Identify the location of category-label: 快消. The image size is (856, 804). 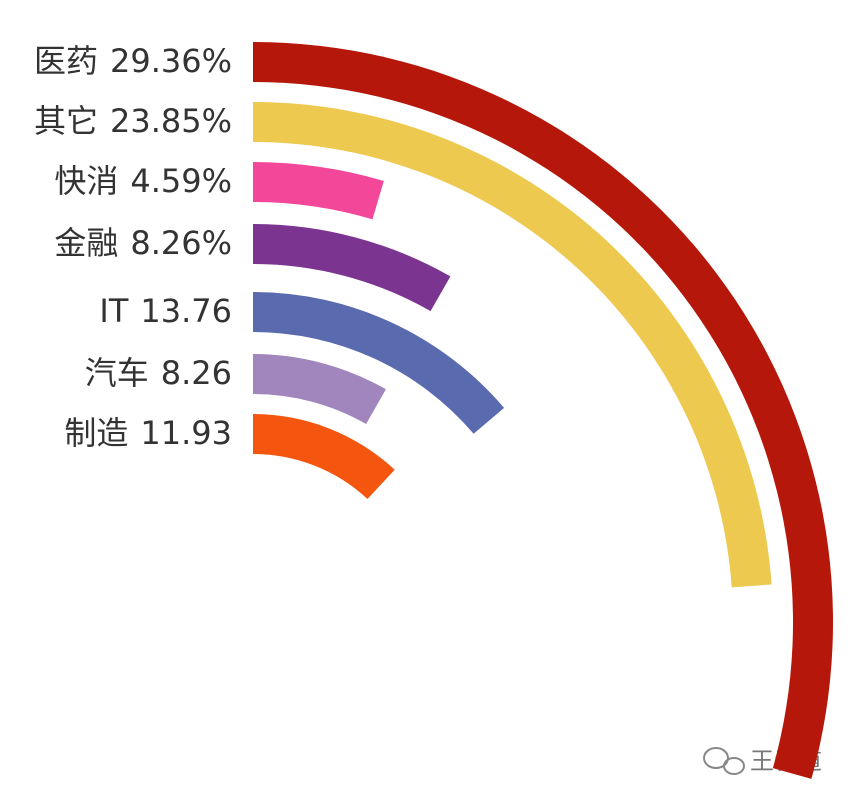
(86, 181).